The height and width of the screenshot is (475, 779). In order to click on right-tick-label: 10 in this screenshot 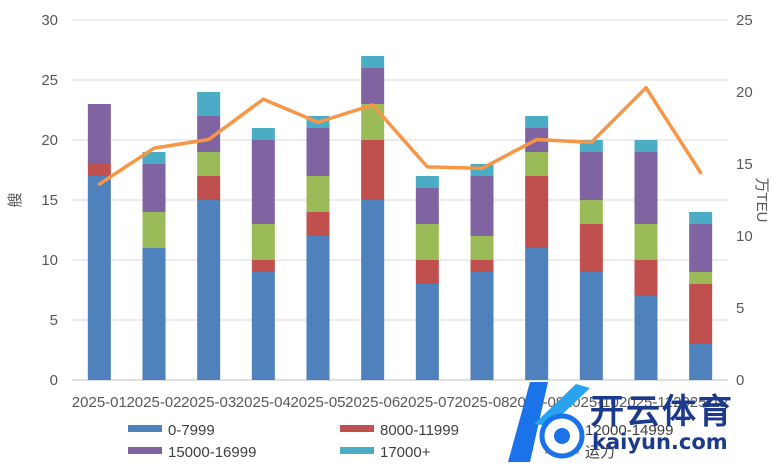, I will do `click(744, 236)`.